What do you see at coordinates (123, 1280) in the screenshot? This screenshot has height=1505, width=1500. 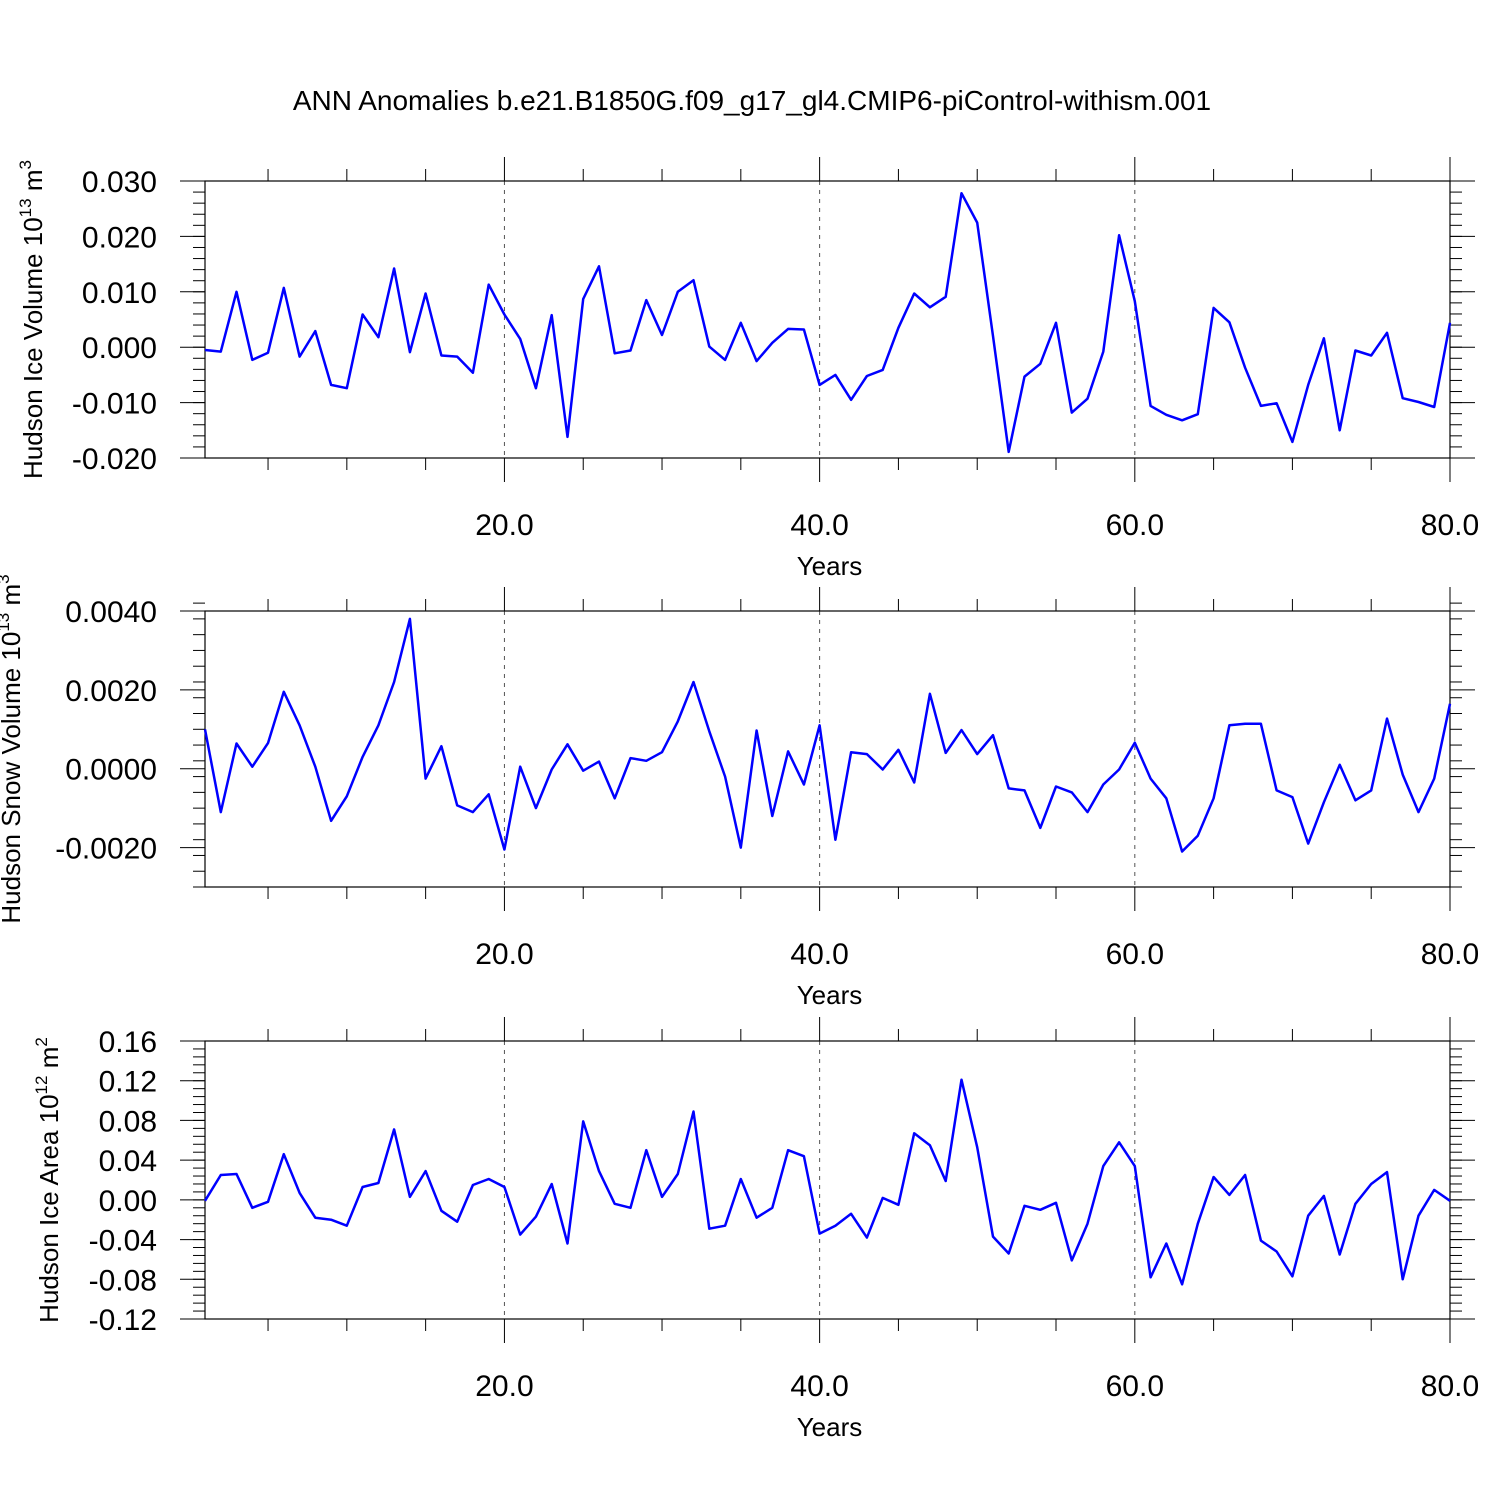 I see `y-tick-label: -0.08` at bounding box center [123, 1280].